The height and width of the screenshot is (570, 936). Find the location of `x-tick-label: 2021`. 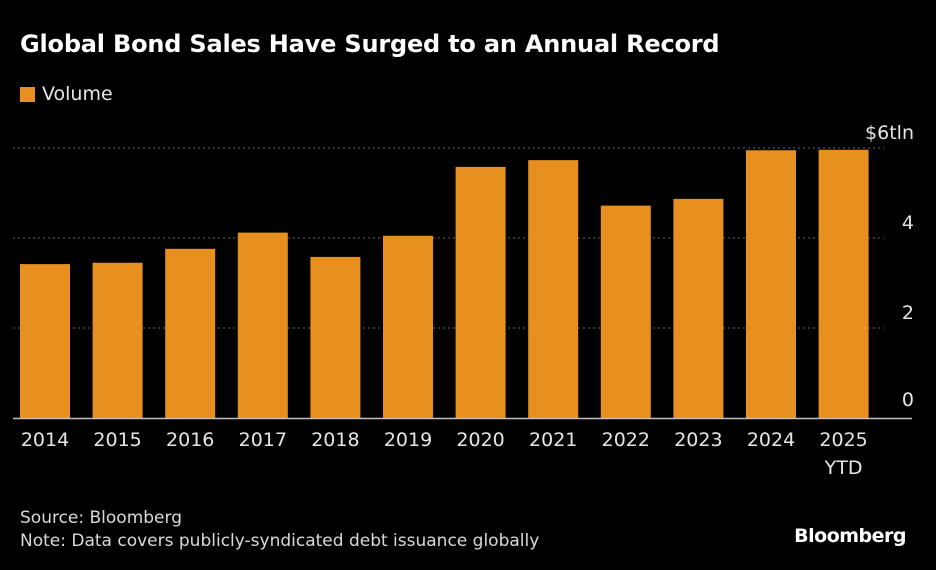

x-tick-label: 2021 is located at coordinates (553, 440).